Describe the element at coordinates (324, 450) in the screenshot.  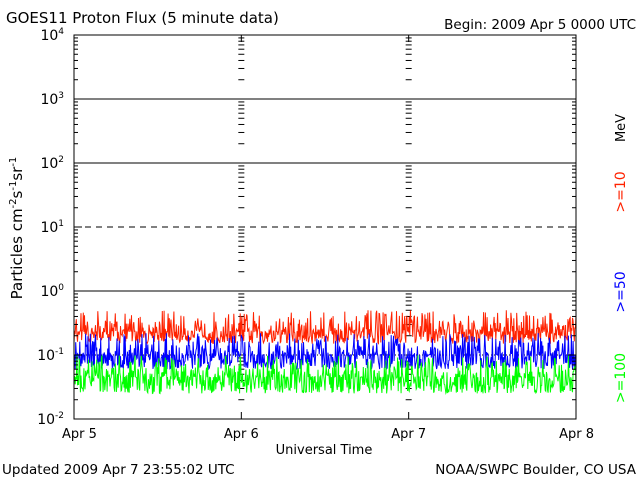
I see `x-axis-label: Universal Time` at that location.